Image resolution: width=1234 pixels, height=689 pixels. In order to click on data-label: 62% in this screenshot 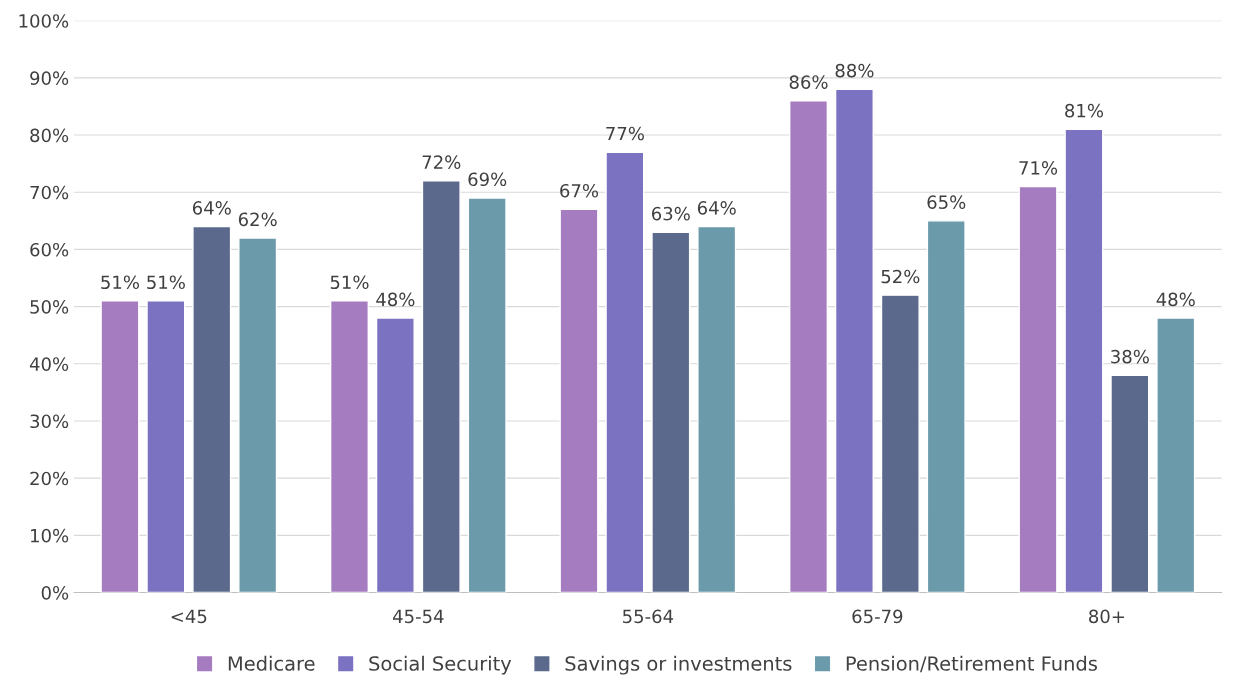, I will do `click(257, 219)`.